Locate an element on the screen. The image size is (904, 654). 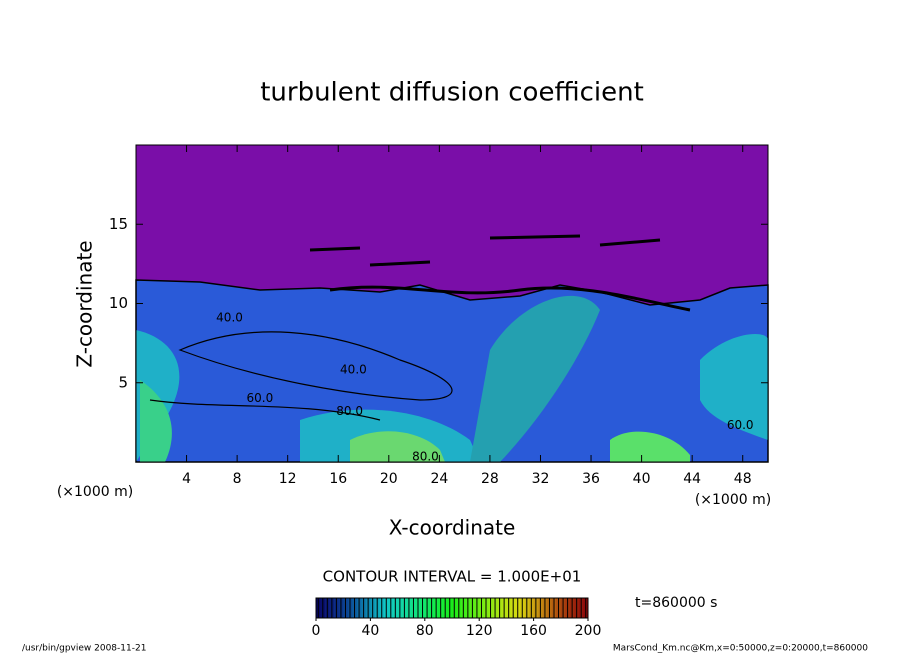
x-tick-label: 12 is located at coordinates (288, 479).